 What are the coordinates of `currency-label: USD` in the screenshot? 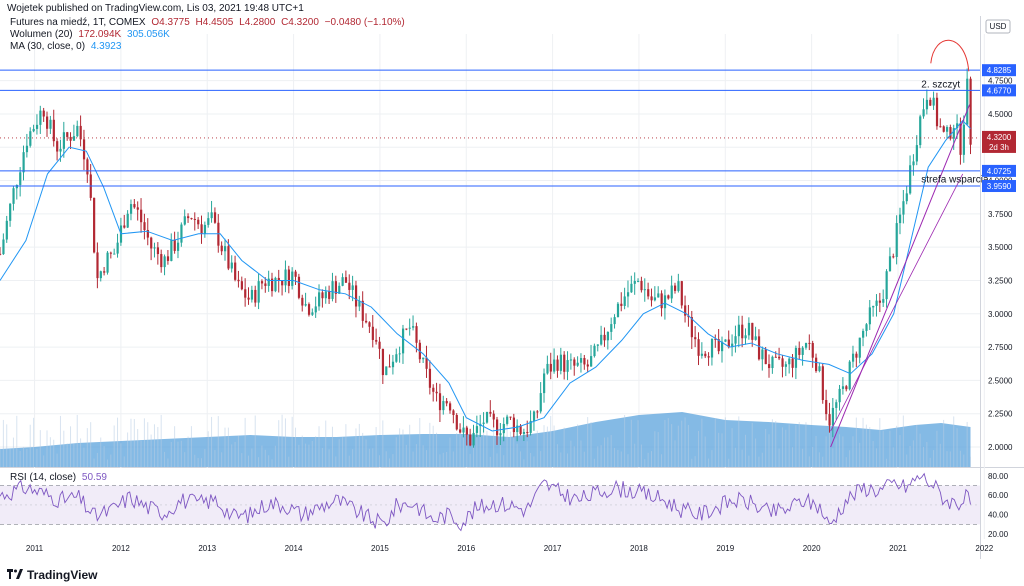 It's located at (998, 26).